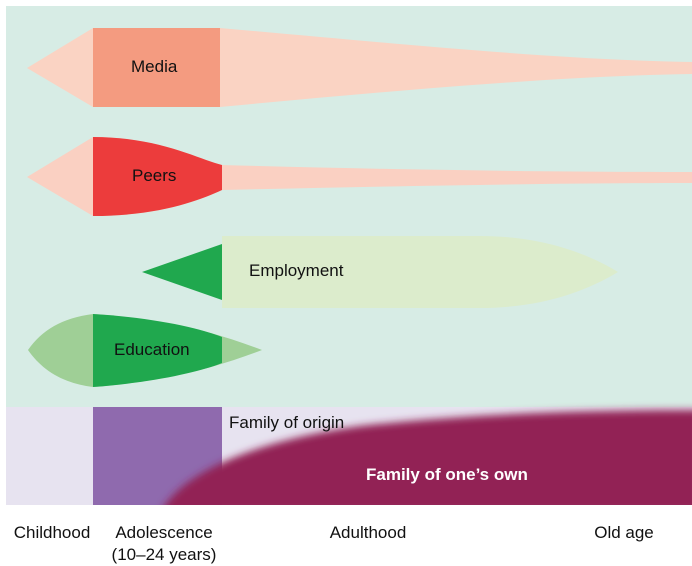 This screenshot has width=692, height=566. What do you see at coordinates (164, 554) in the screenshot?
I see `stage-adolescence-range: (10–24 years)` at bounding box center [164, 554].